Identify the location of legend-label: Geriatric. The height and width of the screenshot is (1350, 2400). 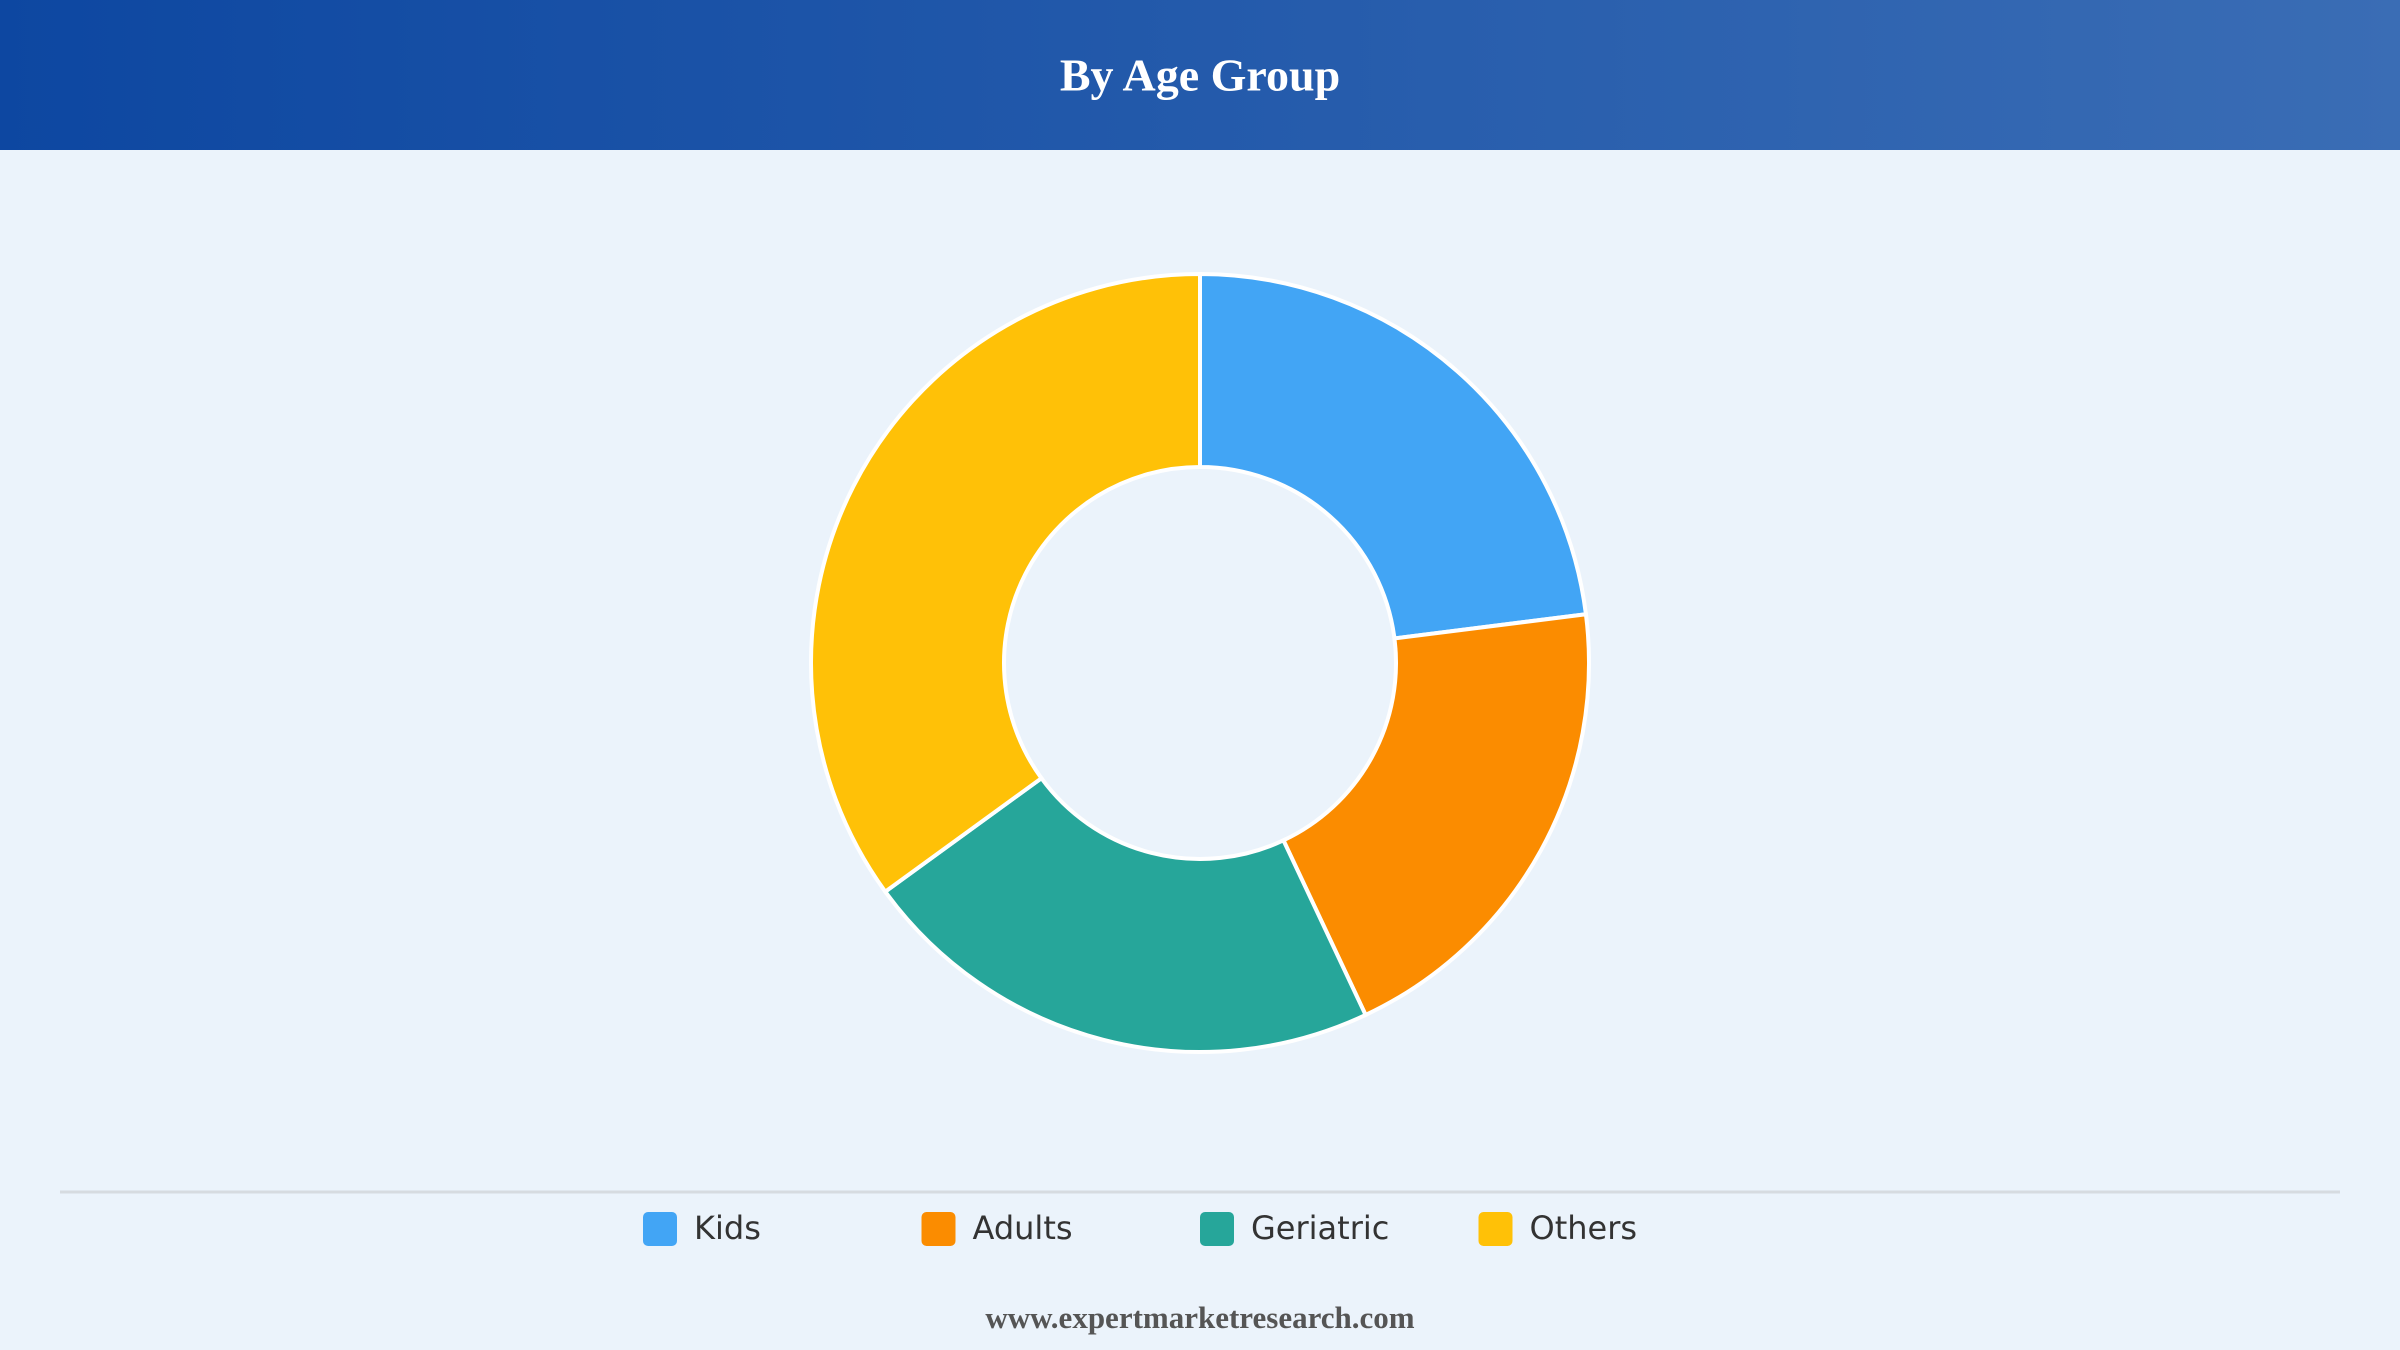
(1320, 1228).